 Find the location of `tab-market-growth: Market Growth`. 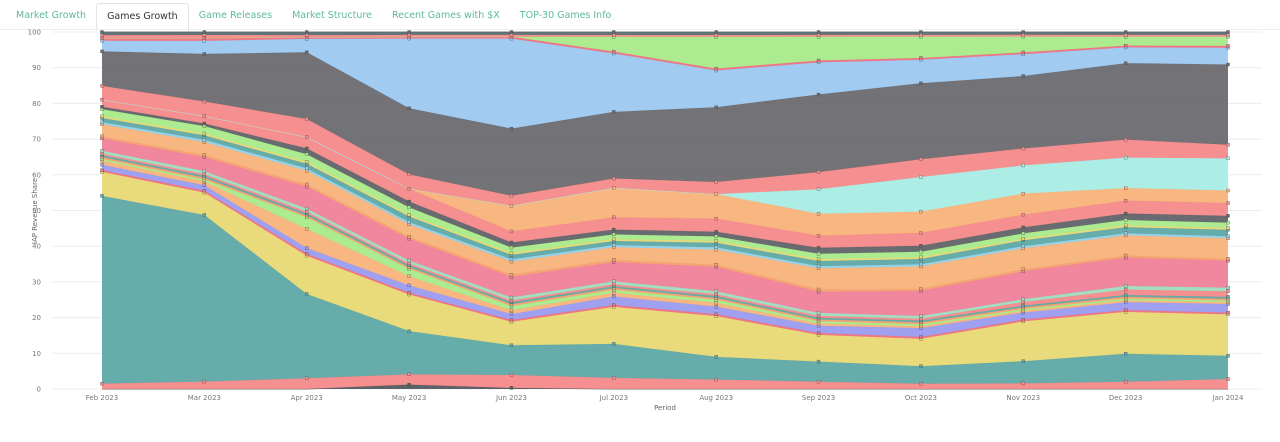

tab-market-growth: Market Growth is located at coordinates (51, 15).